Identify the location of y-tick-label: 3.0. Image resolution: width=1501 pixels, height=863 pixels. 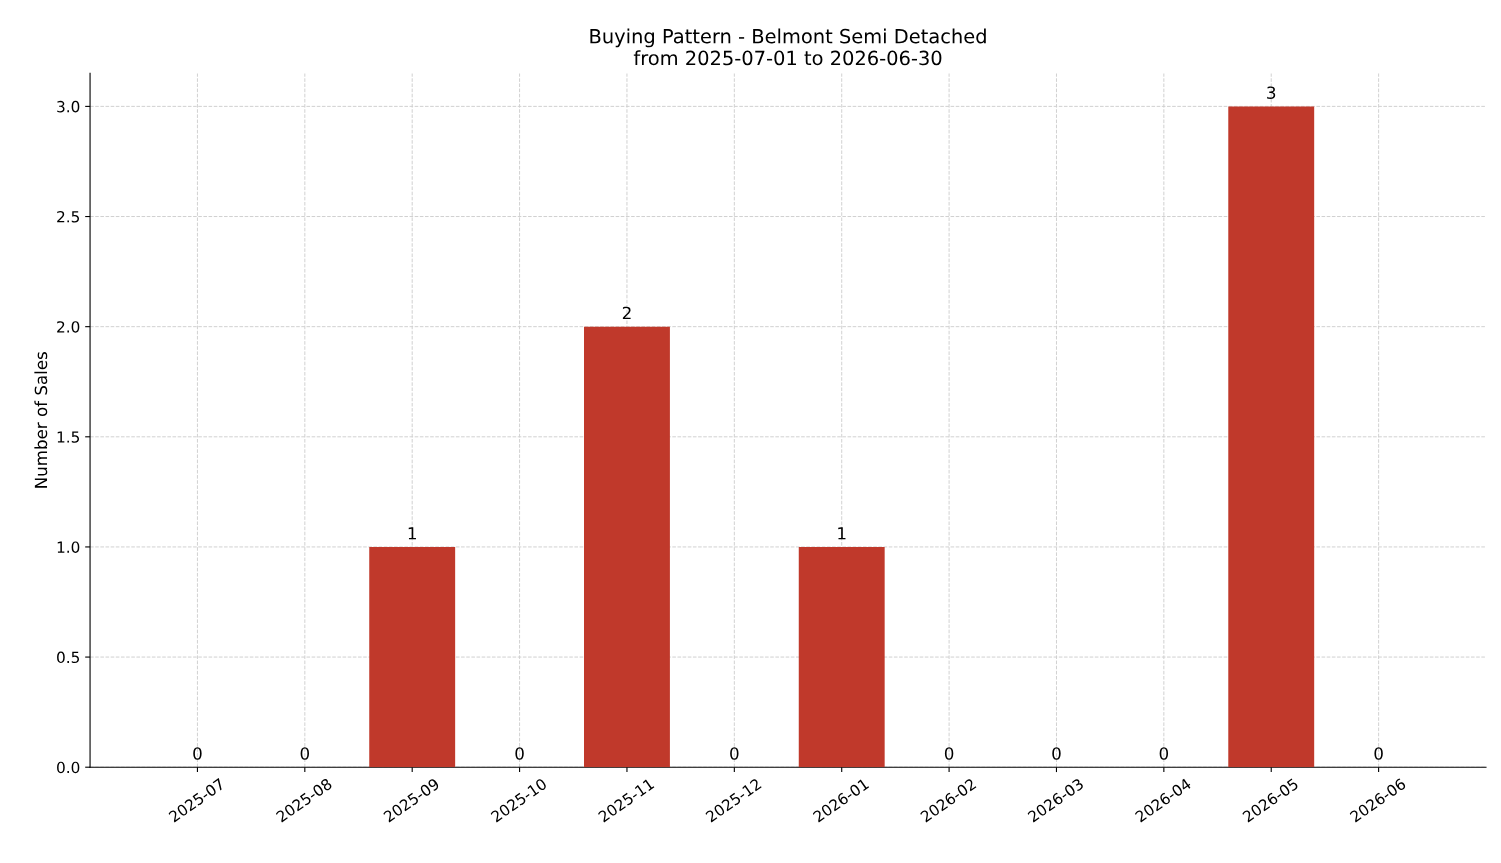
(68, 106).